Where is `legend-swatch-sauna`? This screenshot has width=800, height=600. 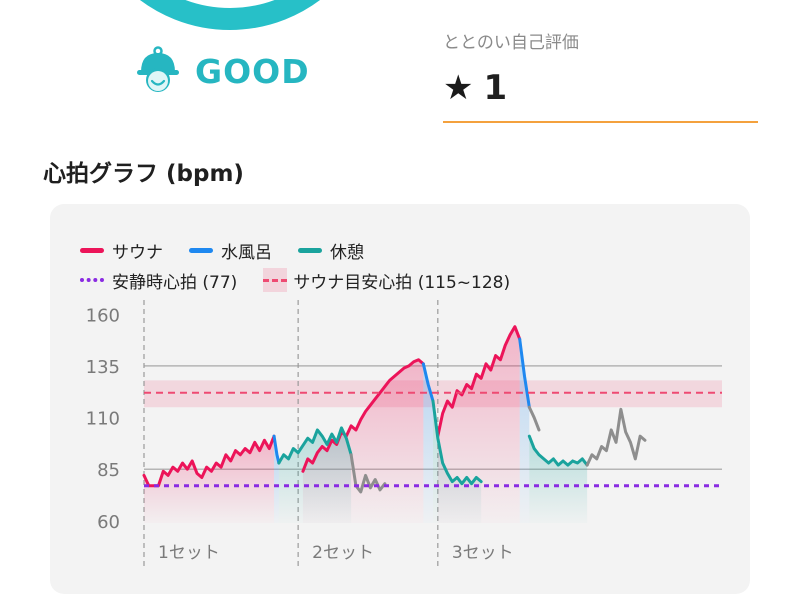 legend-swatch-sauna is located at coordinates (92, 250).